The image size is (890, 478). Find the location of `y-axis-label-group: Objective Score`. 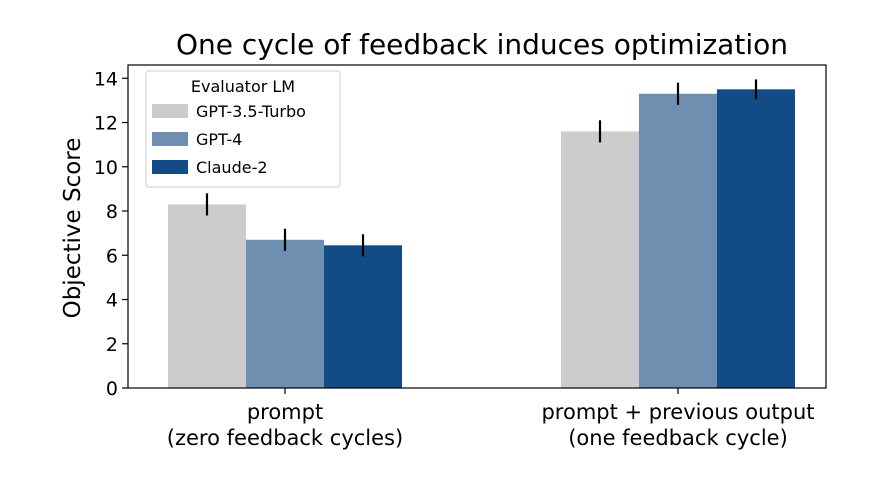

y-axis-label-group: Objective Score is located at coordinates (73, 228).